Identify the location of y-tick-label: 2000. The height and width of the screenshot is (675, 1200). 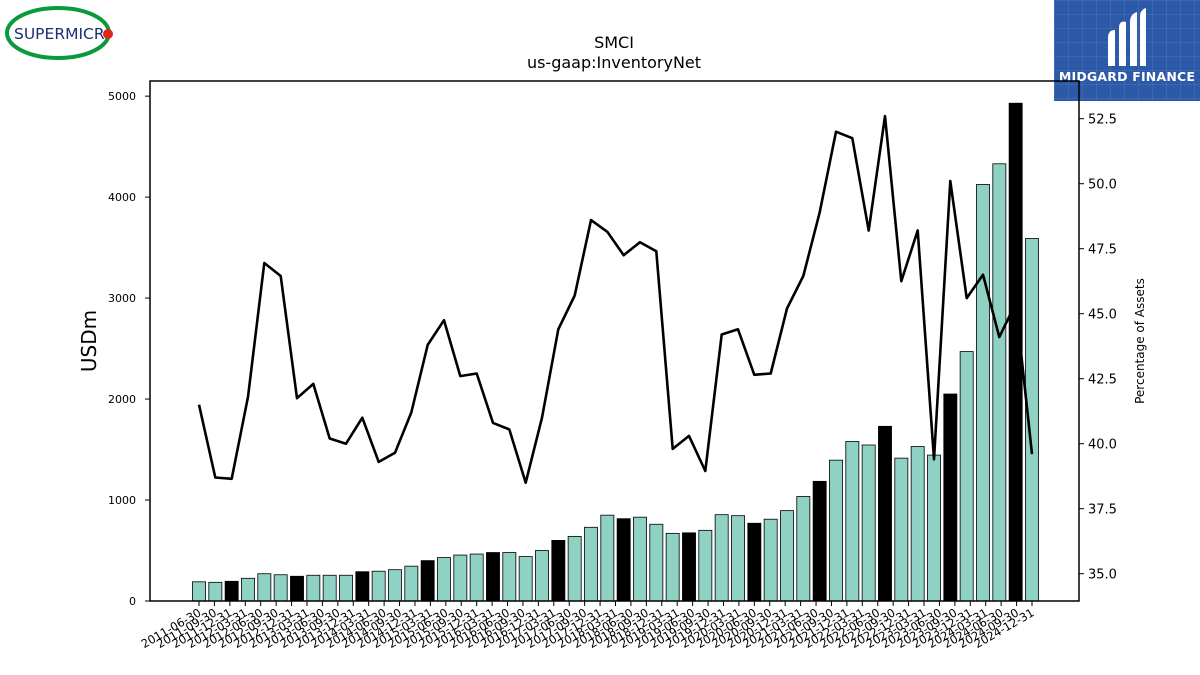
(122, 399).